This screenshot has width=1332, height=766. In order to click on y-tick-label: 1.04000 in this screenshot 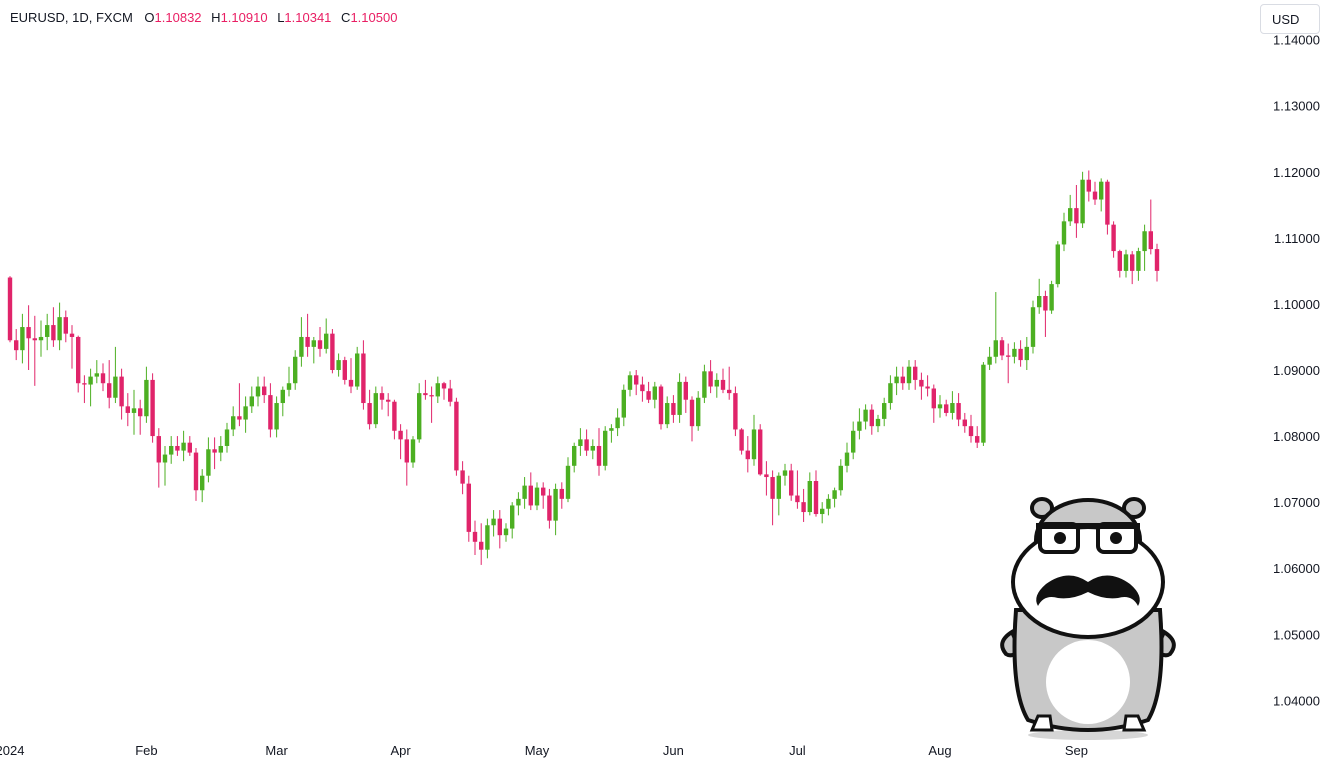, I will do `click(1296, 700)`.